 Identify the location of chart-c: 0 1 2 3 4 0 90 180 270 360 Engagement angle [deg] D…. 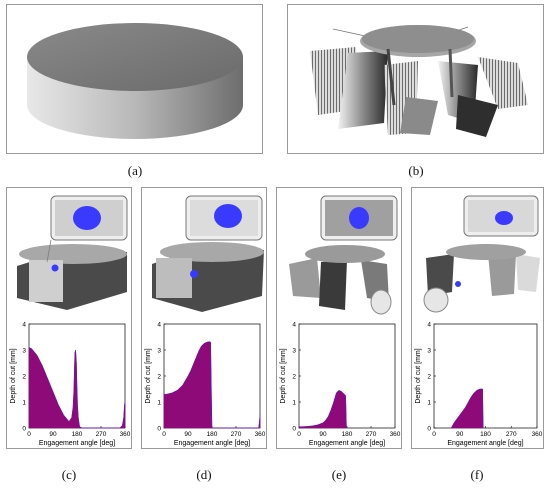
(70, 385).